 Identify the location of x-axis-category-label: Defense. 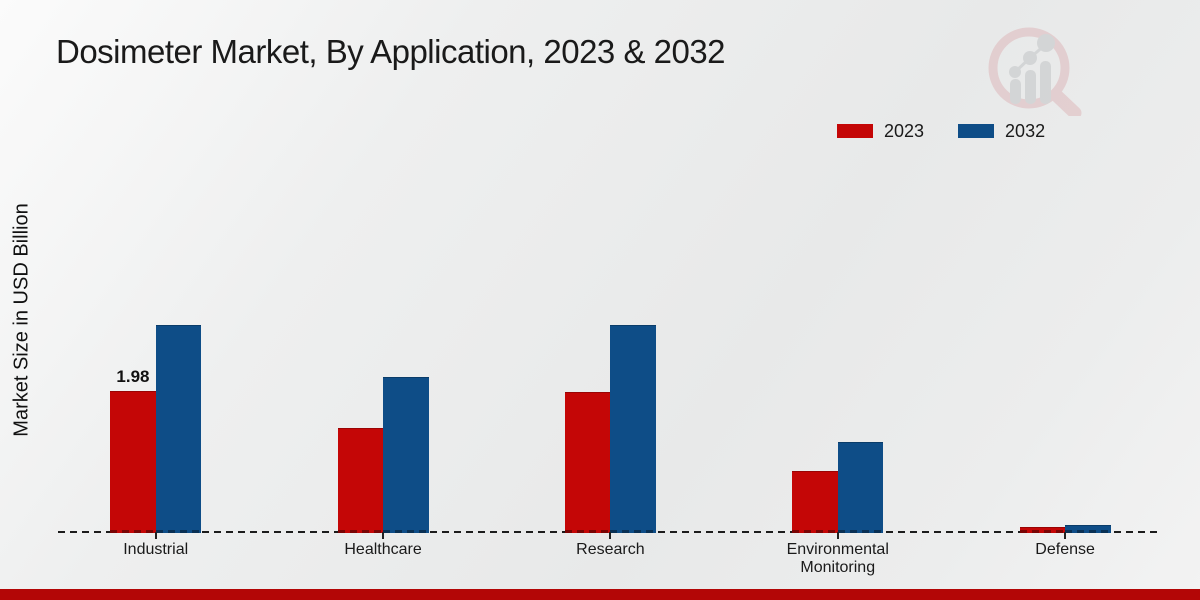
(1065, 549).